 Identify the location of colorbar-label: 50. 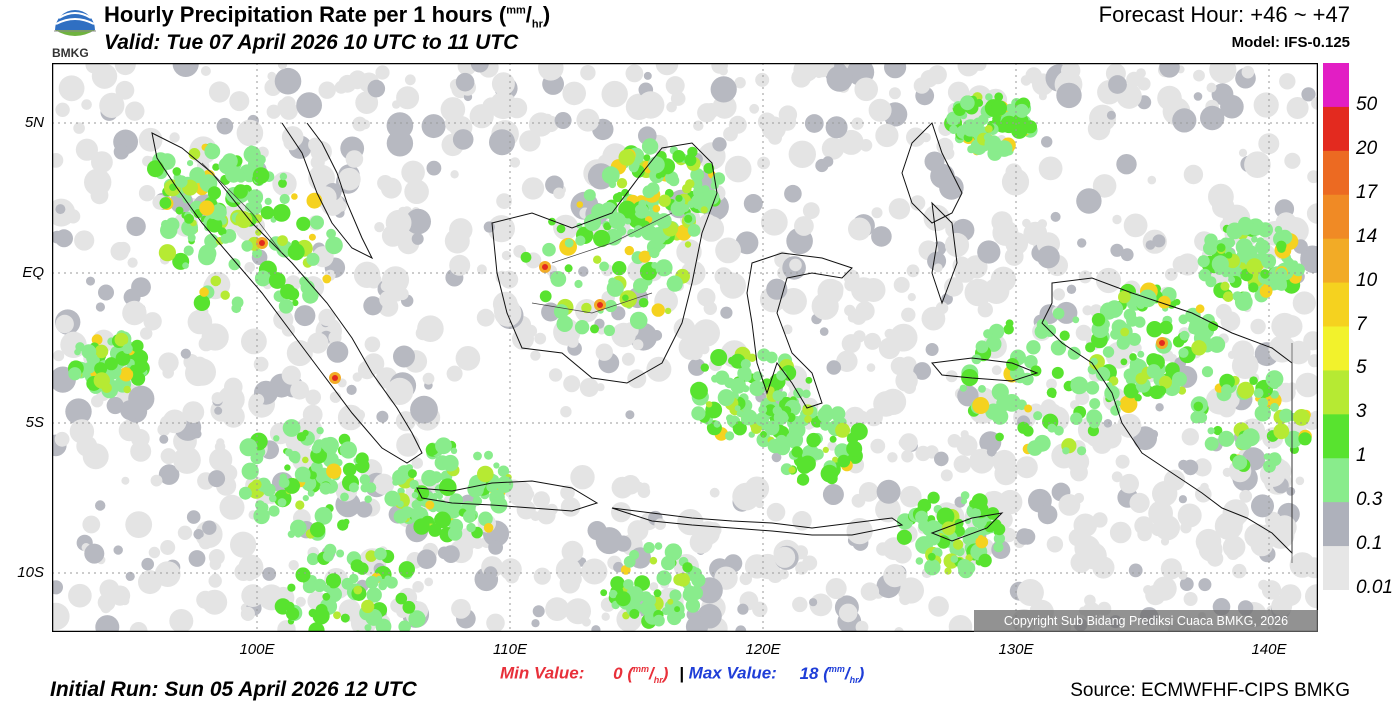
(1367, 104).